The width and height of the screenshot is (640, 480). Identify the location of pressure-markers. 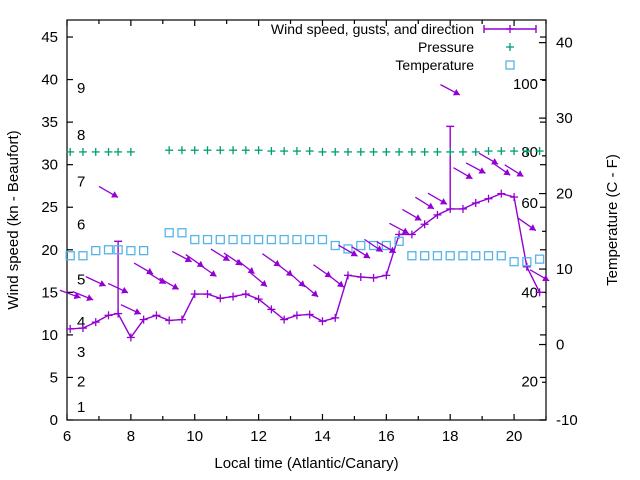
(305, 151).